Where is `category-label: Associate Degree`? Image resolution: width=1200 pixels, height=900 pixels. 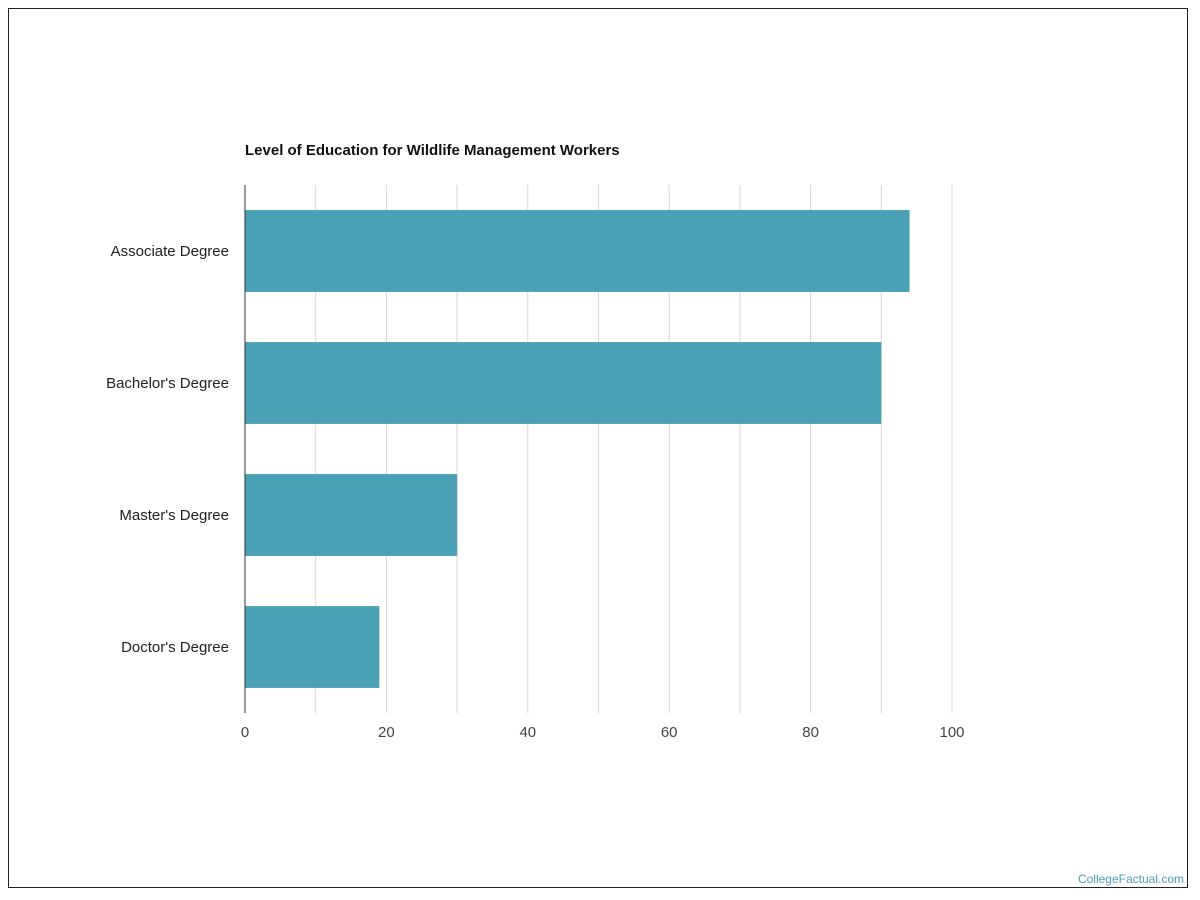 category-label: Associate Degree is located at coordinates (170, 251).